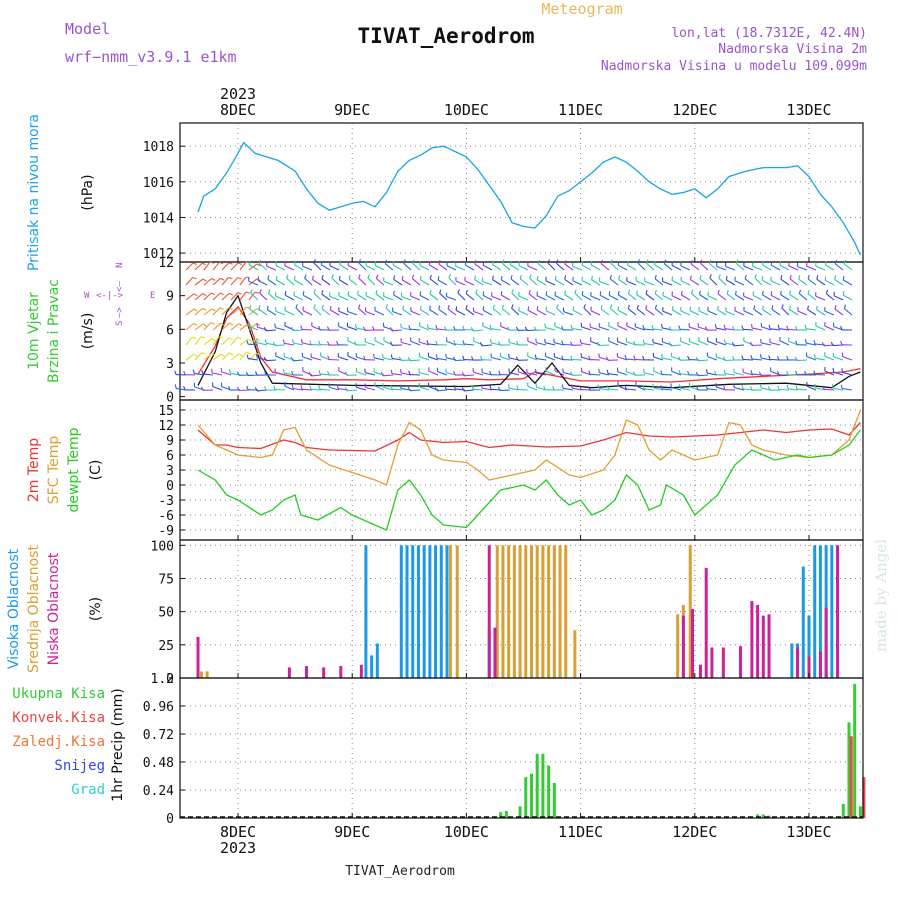 The width and height of the screenshot is (900, 900). I want to click on y-tick-label: 0, so click(170, 679).